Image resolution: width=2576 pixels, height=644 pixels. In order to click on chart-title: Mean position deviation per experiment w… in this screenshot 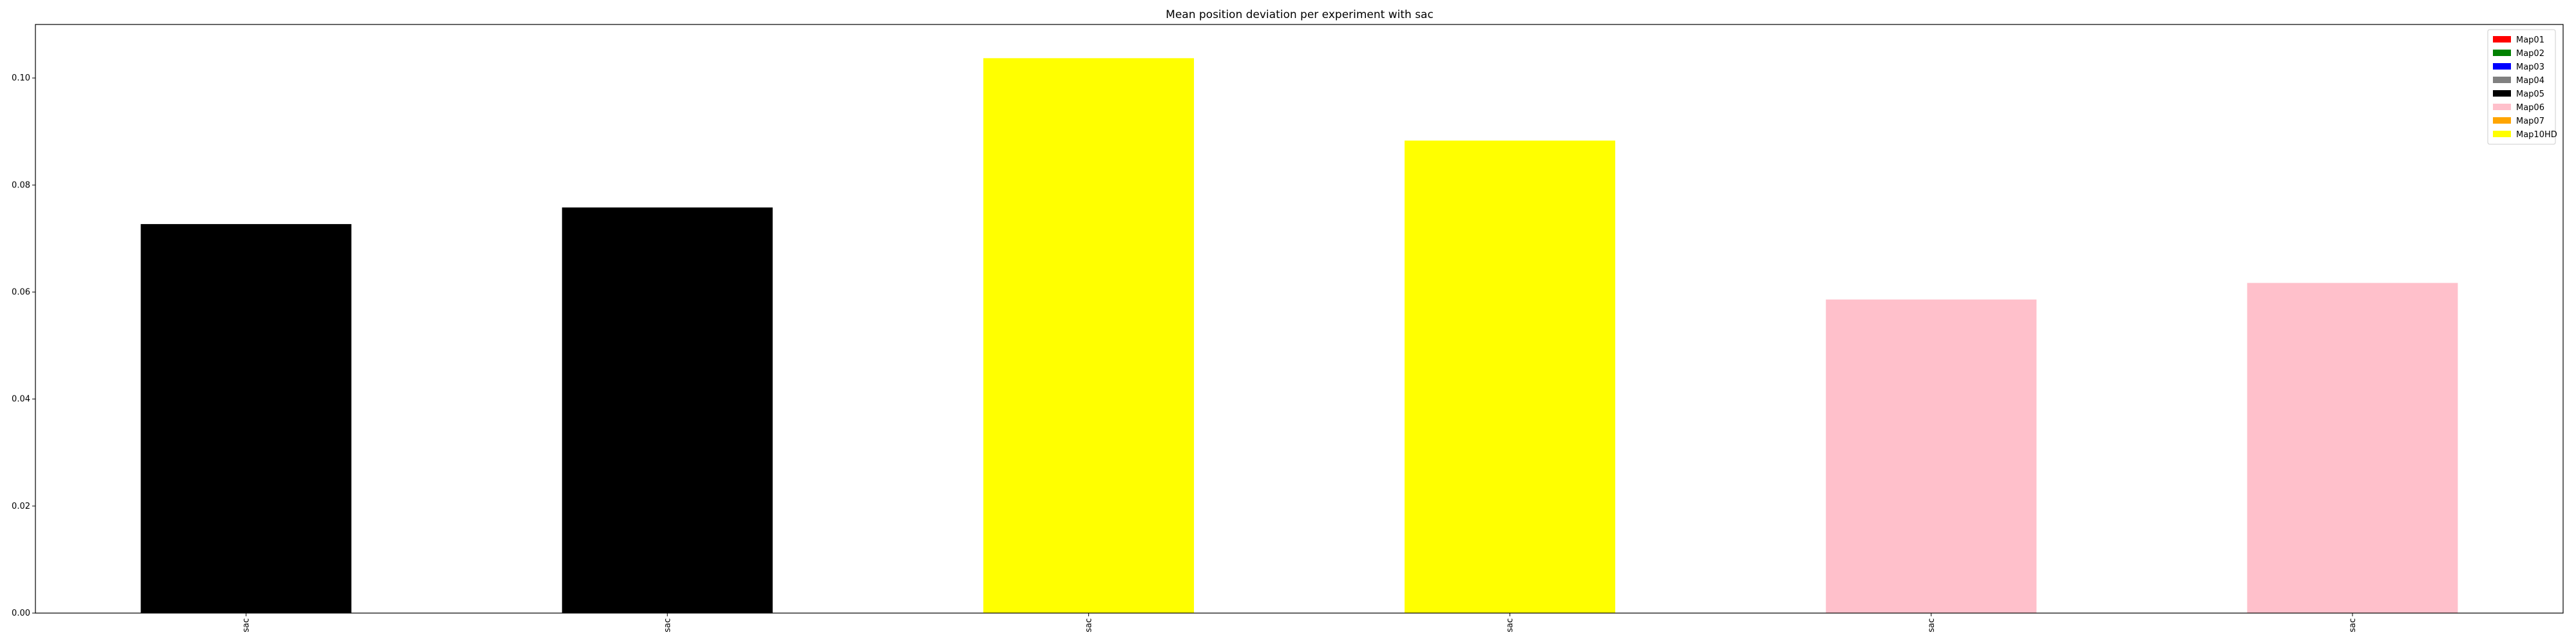, I will do `click(1300, 14)`.